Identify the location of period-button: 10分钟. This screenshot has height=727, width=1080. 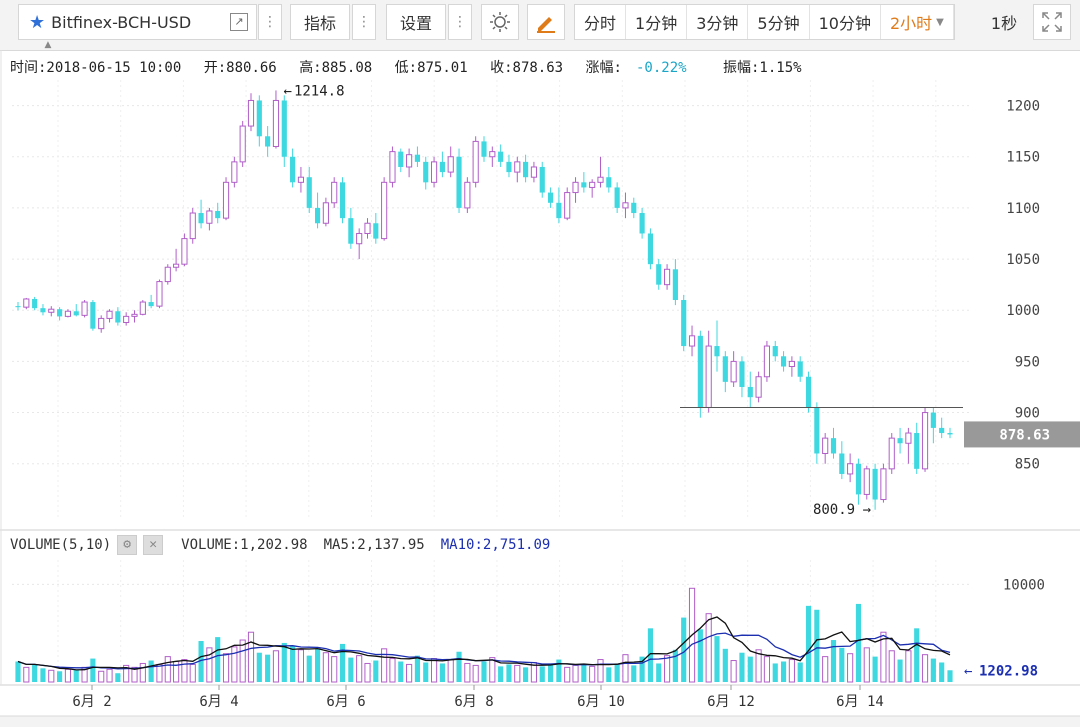
(845, 22).